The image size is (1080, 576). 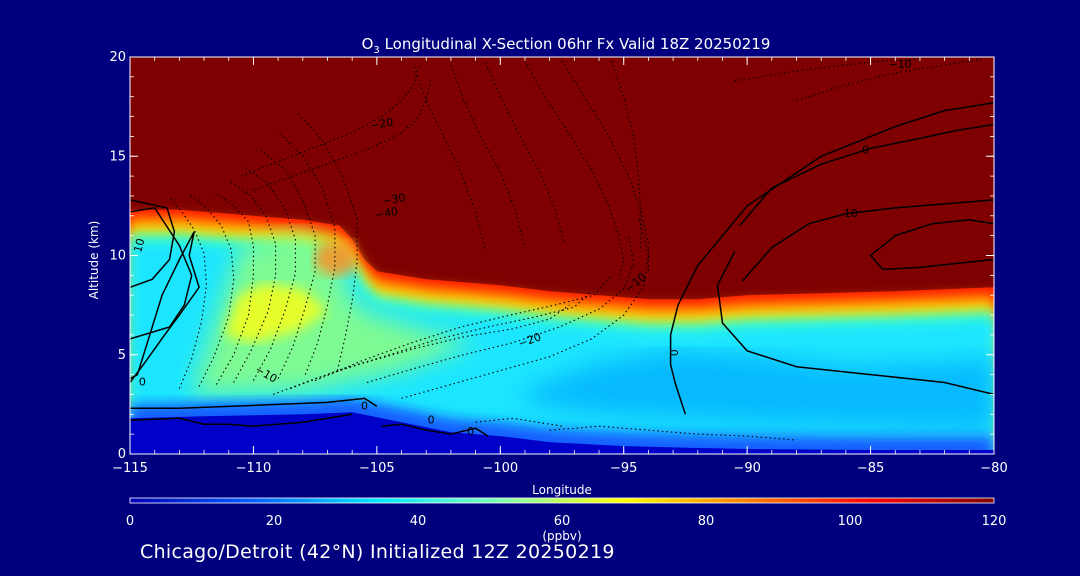 What do you see at coordinates (418, 521) in the screenshot?
I see `colorbar-tick-label: 40` at bounding box center [418, 521].